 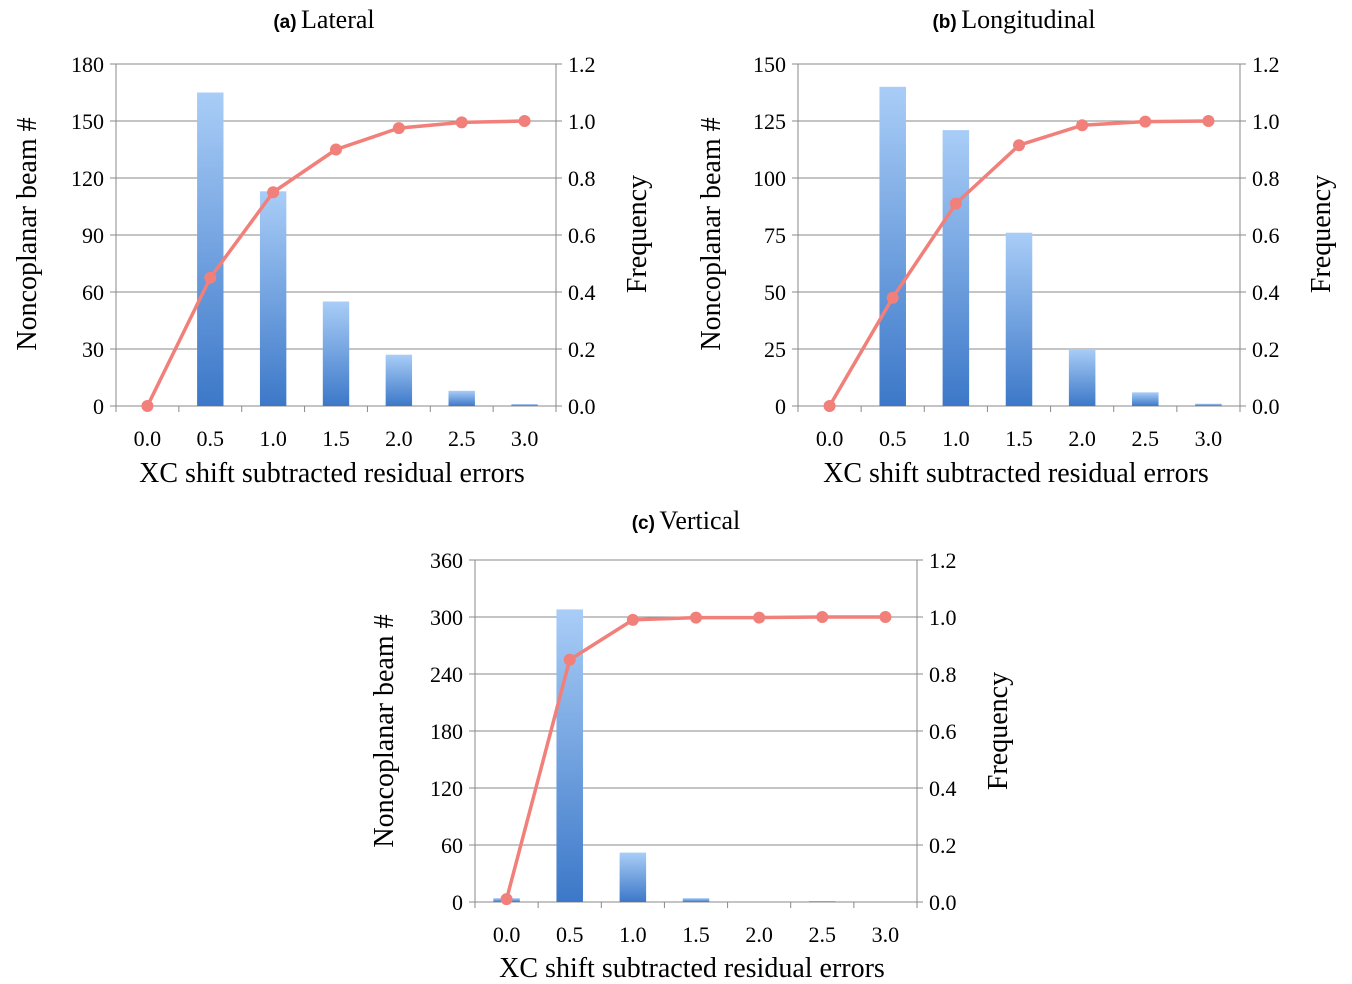 I want to click on y-tick-label-right: 1.2, so click(x=582, y=64).